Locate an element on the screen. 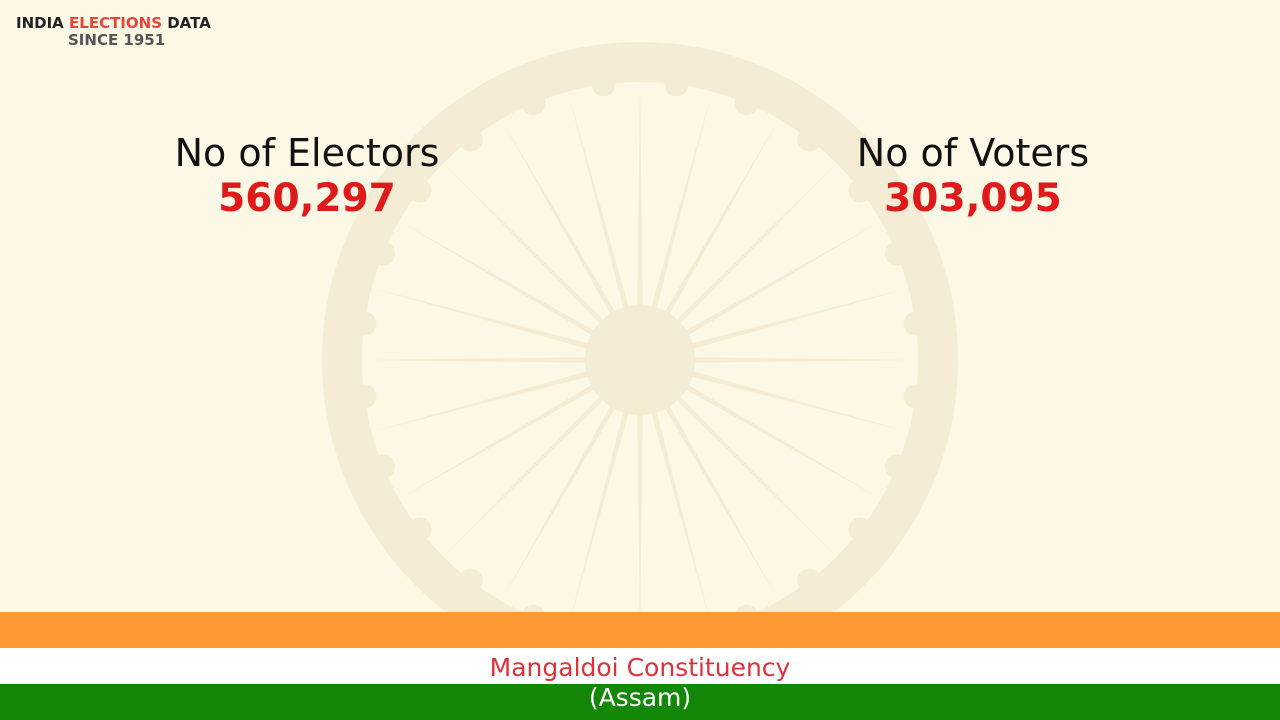  stat-label: No of Voters is located at coordinates (973, 153).